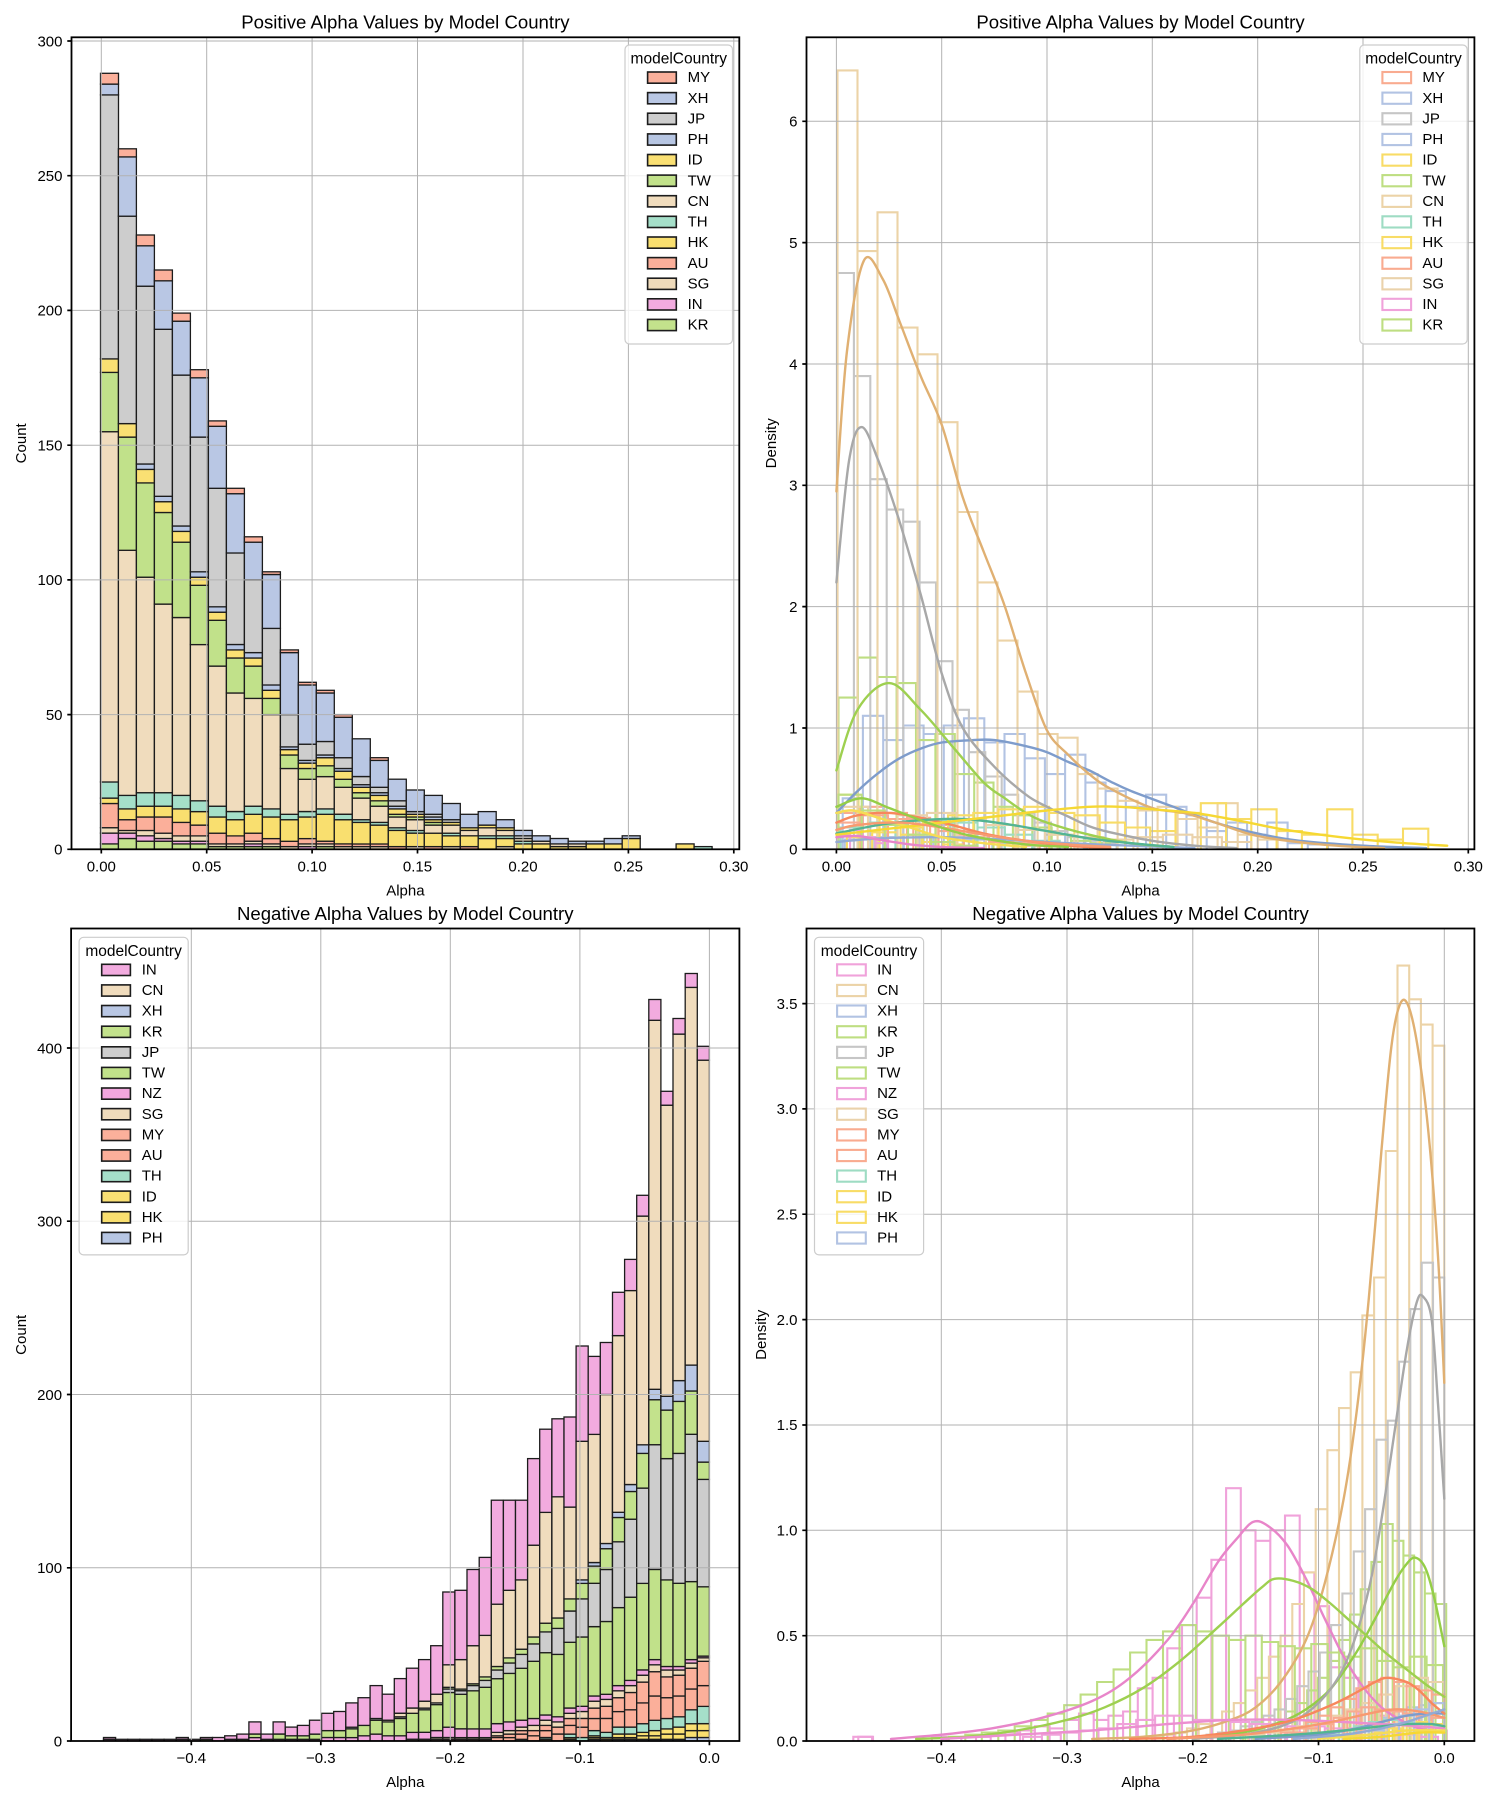 Image resolution: width=1500 pixels, height=1800 pixels. I want to click on svg-text: 3, so click(793, 486).